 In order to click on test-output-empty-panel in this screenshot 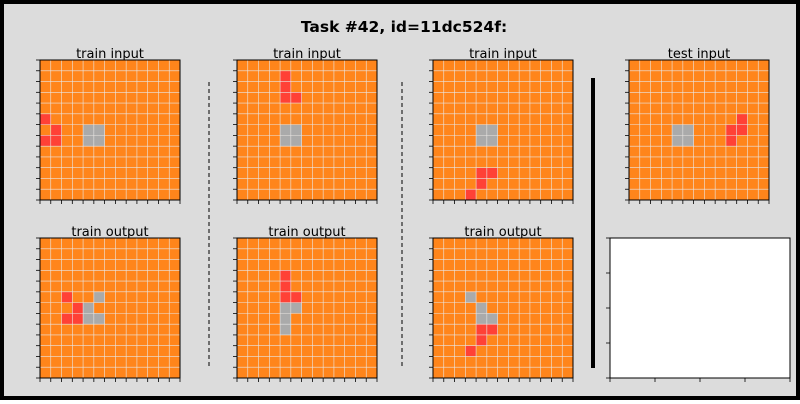, I will do `click(698, 309)`.